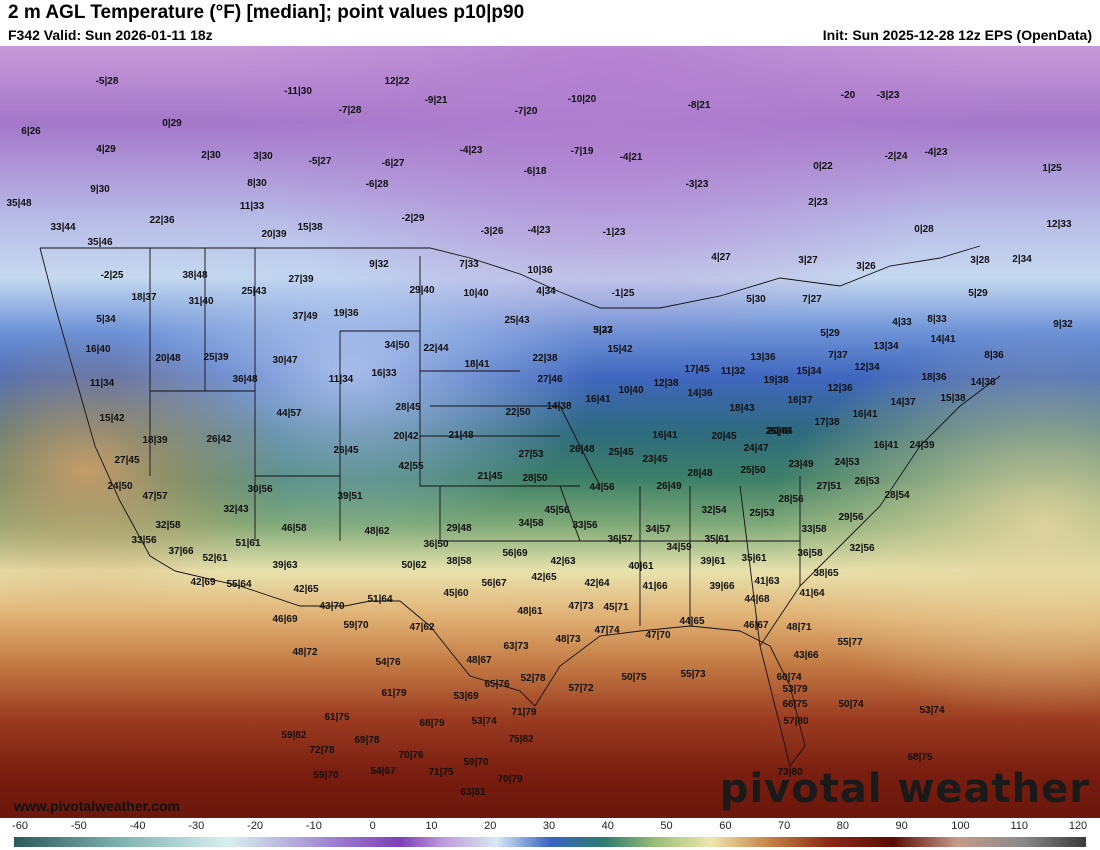 The height and width of the screenshot is (850, 1100). What do you see at coordinates (867, 481) in the screenshot?
I see `point-value-label: 26|53` at bounding box center [867, 481].